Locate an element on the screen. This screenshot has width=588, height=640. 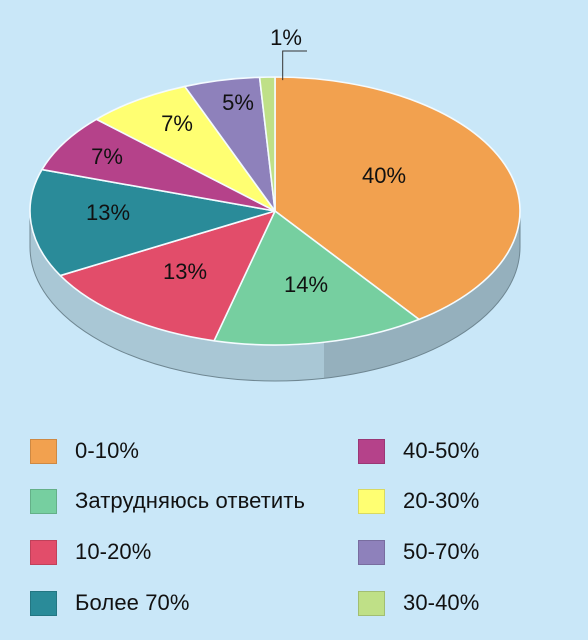
legend-item-10-20: 10-20% is located at coordinates (90, 552).